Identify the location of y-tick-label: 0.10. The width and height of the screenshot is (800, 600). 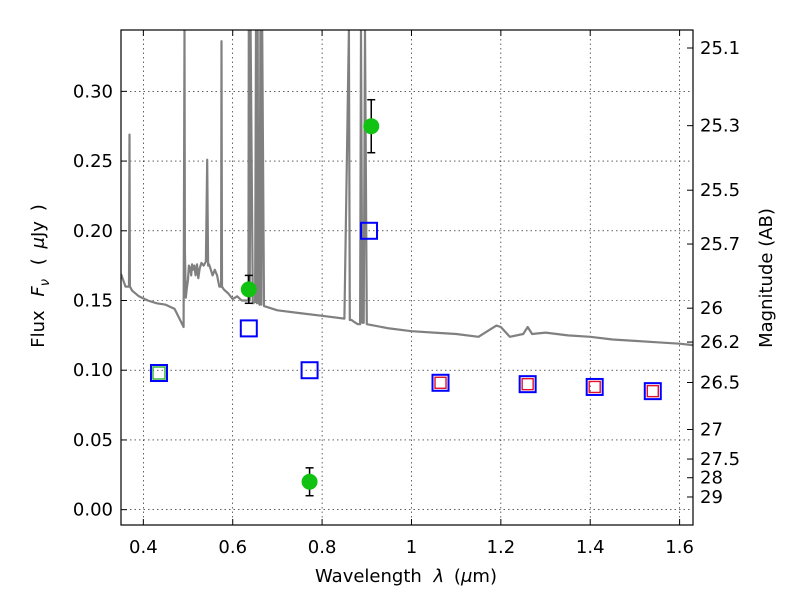
(93, 370).